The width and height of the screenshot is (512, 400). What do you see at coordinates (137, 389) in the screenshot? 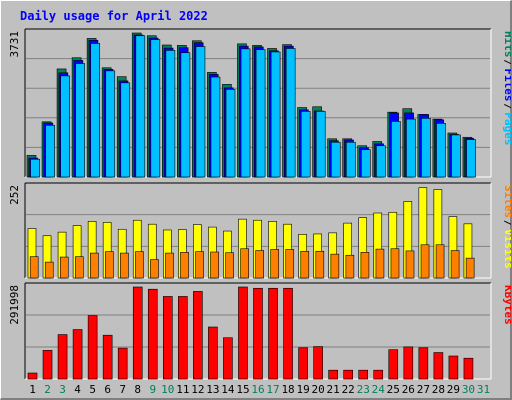
I see `x-tick-day-8: 8` at bounding box center [137, 389].